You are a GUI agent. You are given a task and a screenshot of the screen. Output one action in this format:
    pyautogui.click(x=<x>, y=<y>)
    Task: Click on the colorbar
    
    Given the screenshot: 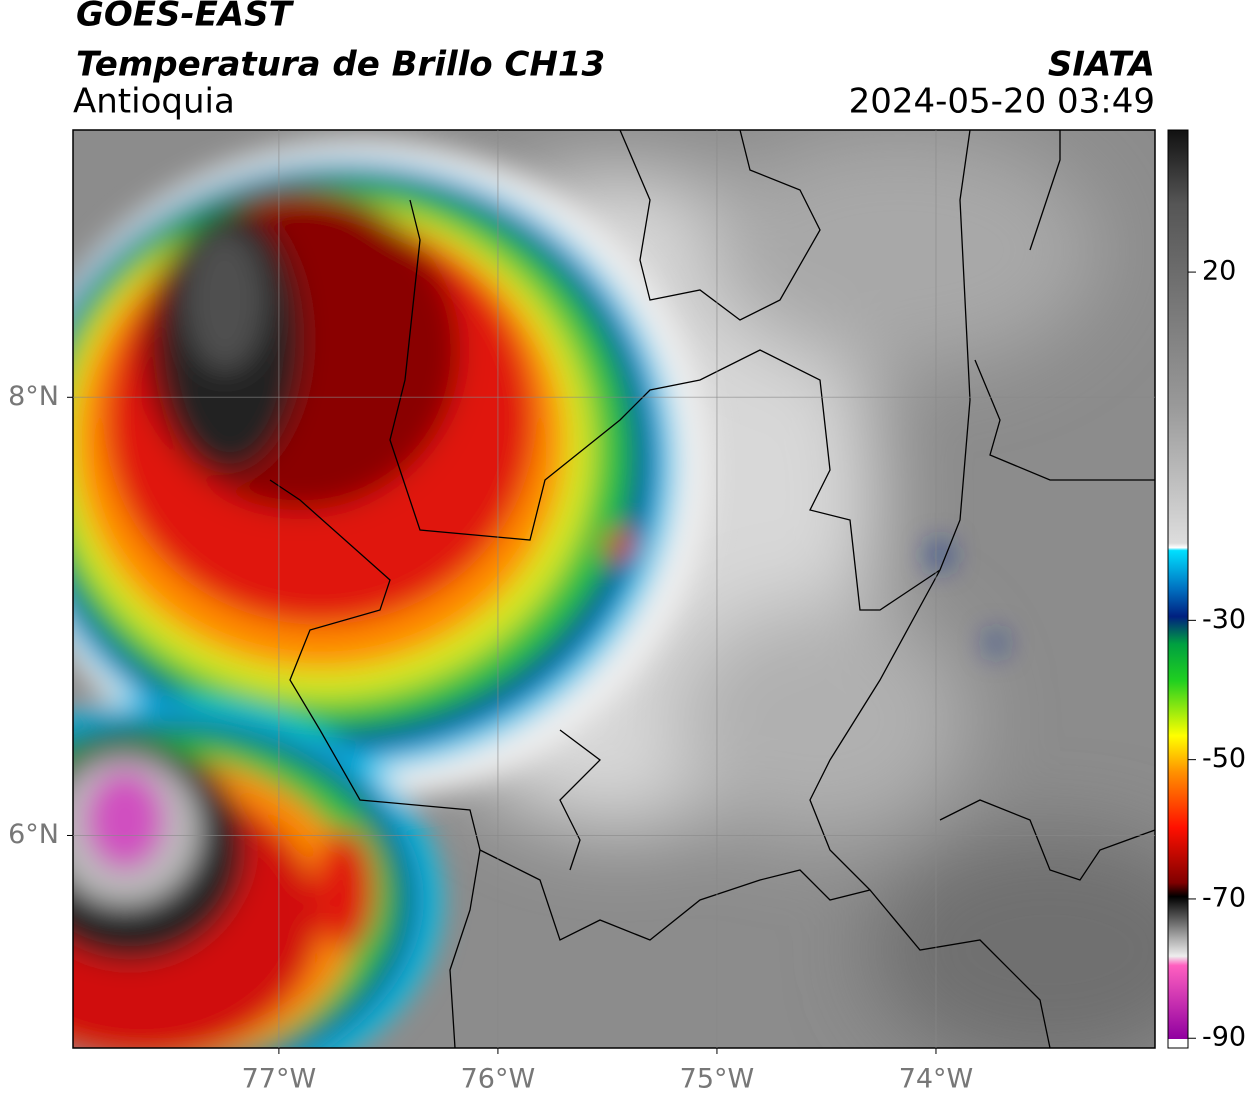 What is the action you would take?
    pyautogui.click(x=1178, y=589)
    